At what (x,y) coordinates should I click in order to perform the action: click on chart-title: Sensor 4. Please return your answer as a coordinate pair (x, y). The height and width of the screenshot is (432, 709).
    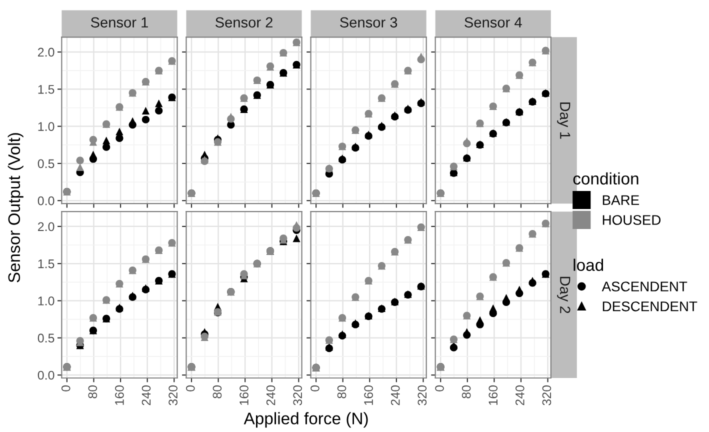
    Looking at the image, I should click on (493, 22).